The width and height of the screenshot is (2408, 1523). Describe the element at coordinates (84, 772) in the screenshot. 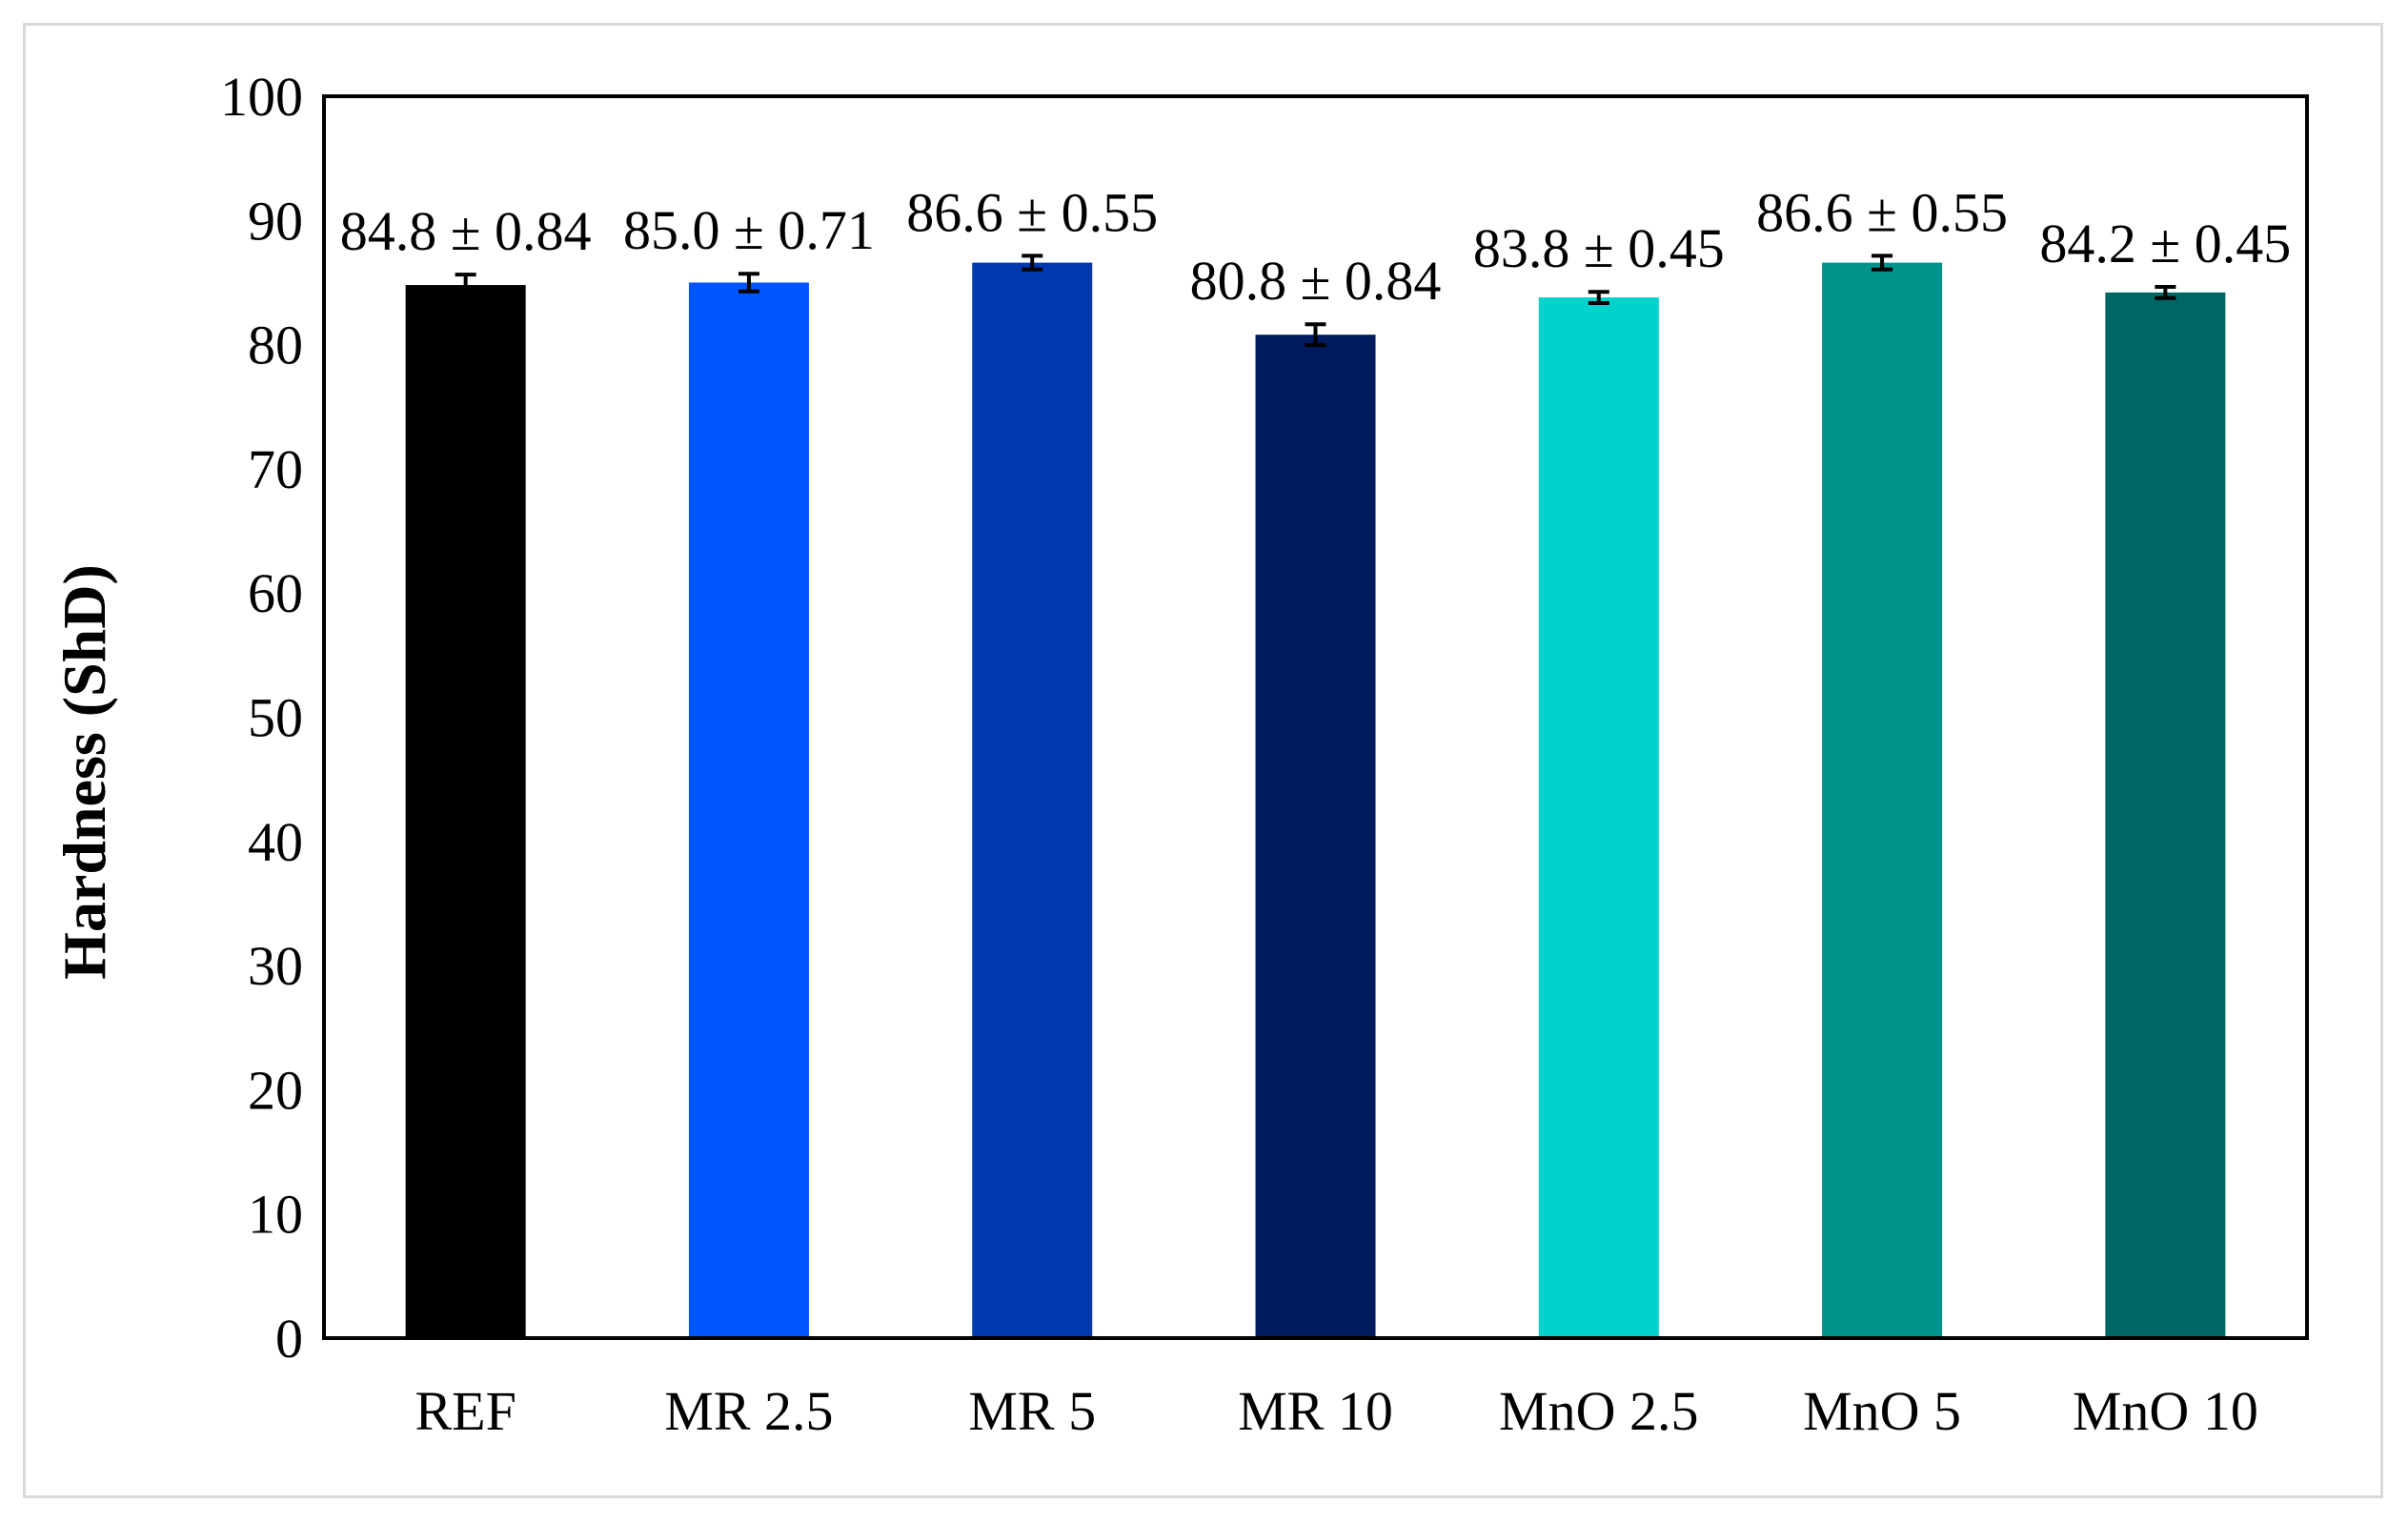

I see `y-axis-label: Hardness (ShD)` at that location.